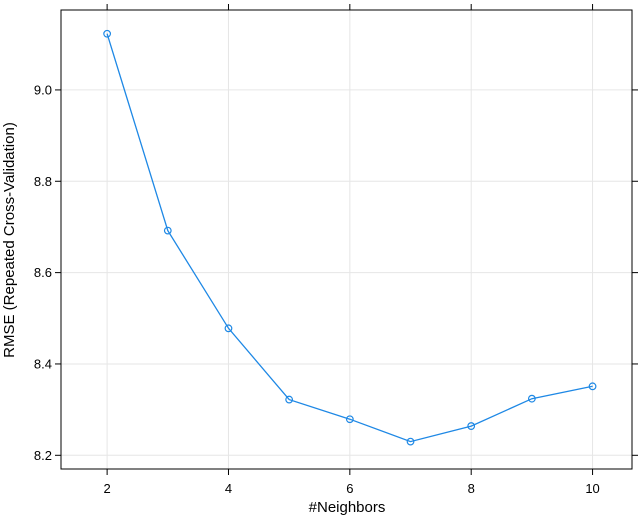  I want to click on y-axis-title: RMSE (Repeated Cross-Validation), so click(9, 240).